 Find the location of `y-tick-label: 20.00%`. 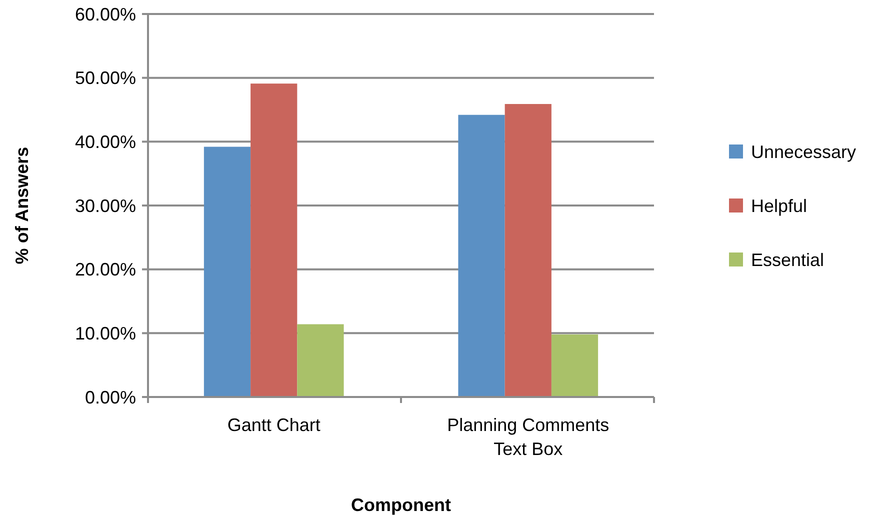

y-tick-label: 20.00% is located at coordinates (105, 270).